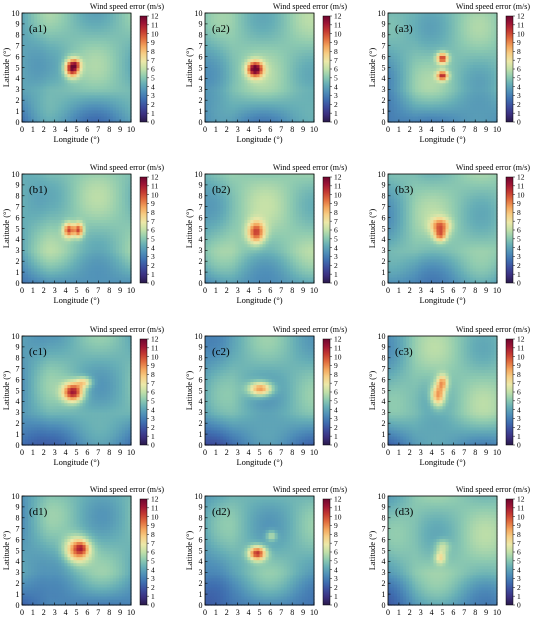 The height and width of the screenshot is (618, 550). What do you see at coordinates (336, 77) in the screenshot?
I see `colorbar-tick-label: 5` at bounding box center [336, 77].